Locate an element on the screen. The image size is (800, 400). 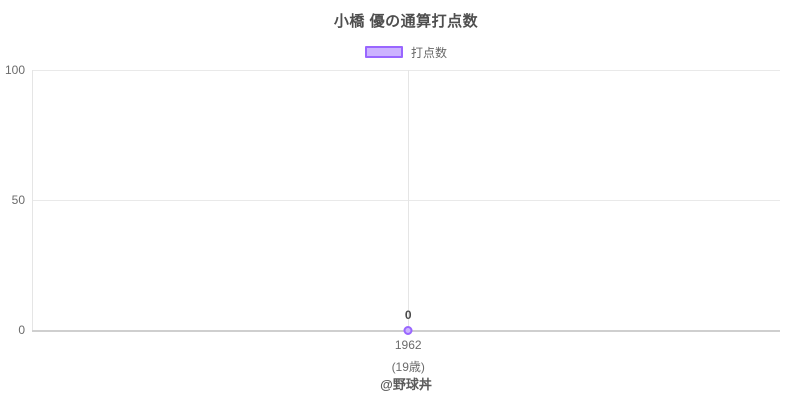
chart-title: 小橋 優の通算打点数 is located at coordinates (406, 21).